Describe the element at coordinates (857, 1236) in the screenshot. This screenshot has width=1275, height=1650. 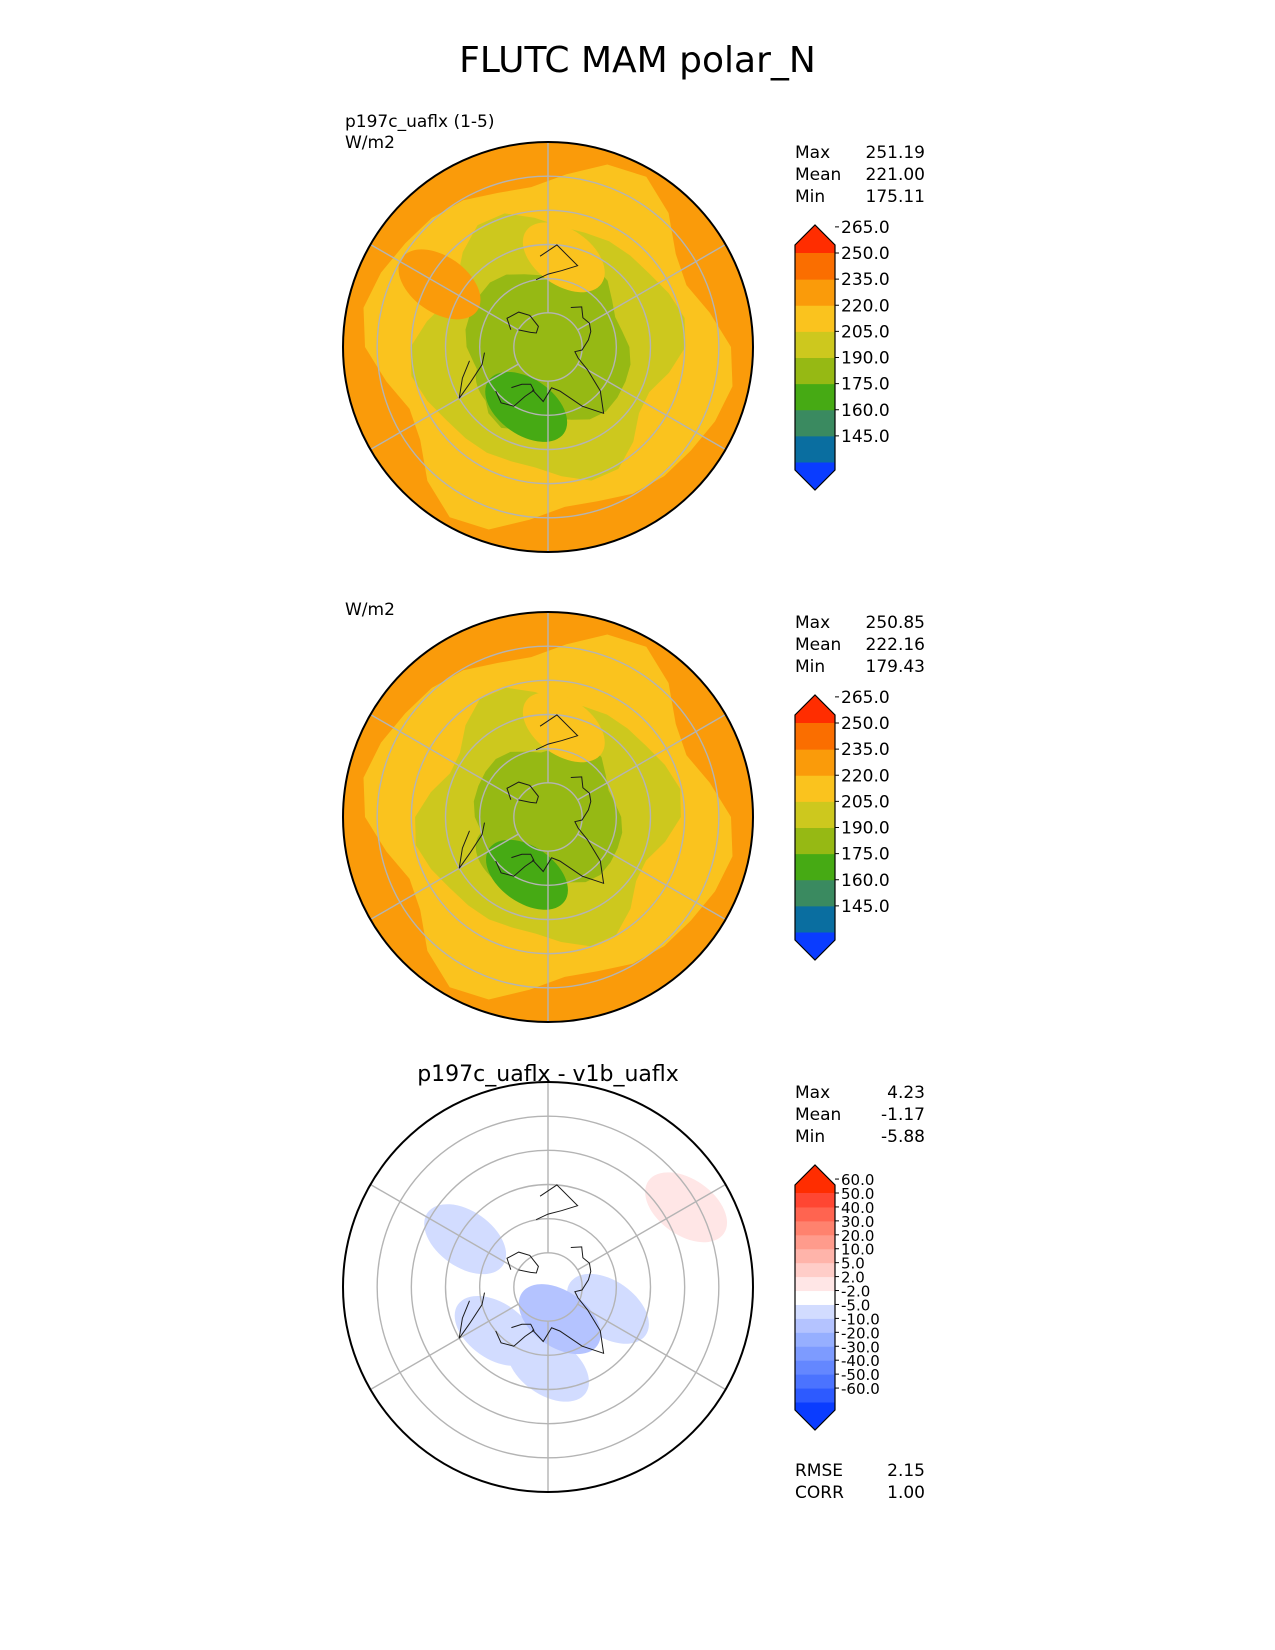
I see `colorbar-tick-label: 20.0` at that location.